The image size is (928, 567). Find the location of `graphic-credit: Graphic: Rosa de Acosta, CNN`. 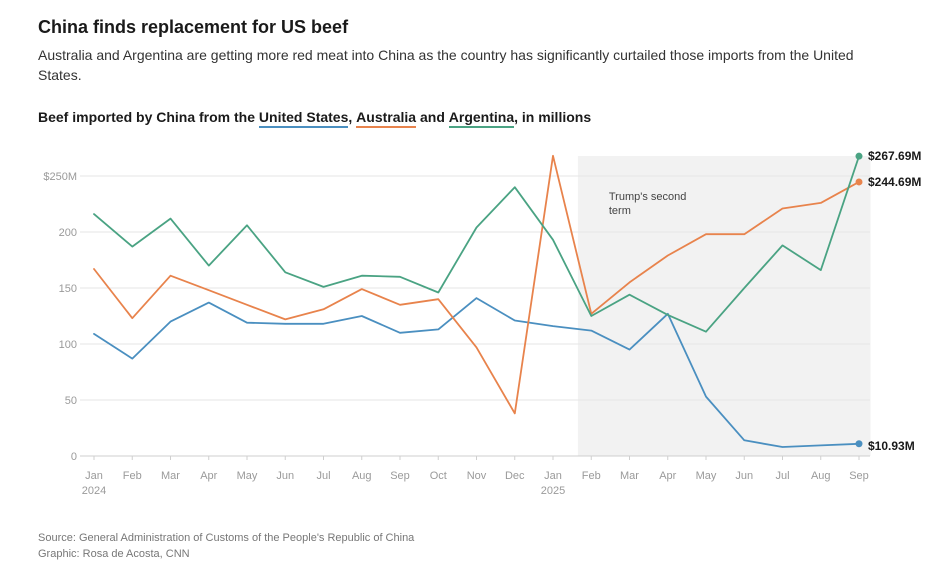

graphic-credit: Graphic: Rosa de Acosta, CNN is located at coordinates (114, 554).